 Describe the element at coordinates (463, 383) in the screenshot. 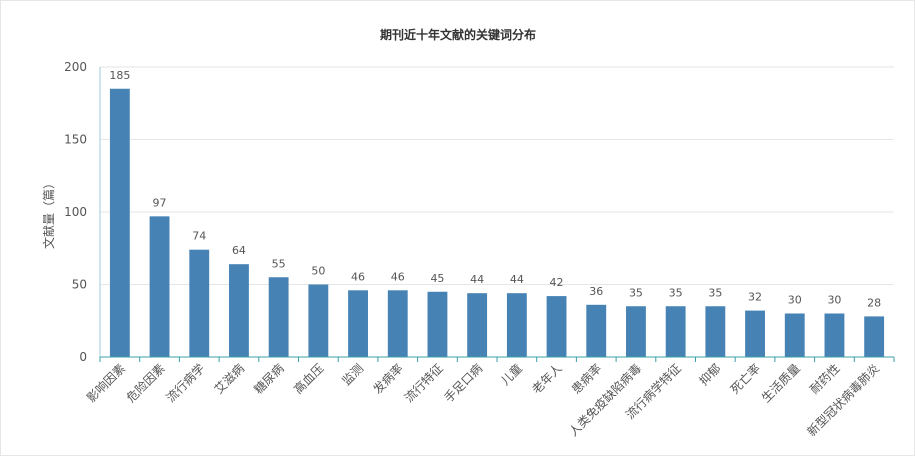

I see `category-label: 手足口病` at that location.